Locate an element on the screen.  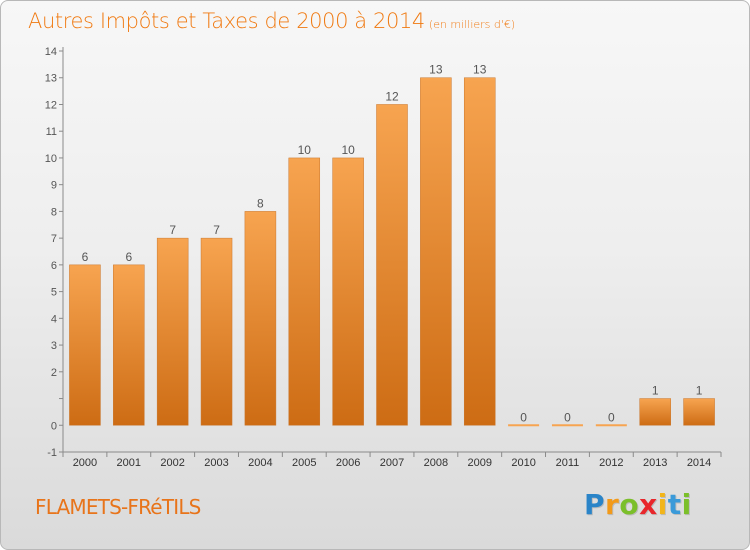
y-tick-label: 7 is located at coordinates (54, 239).